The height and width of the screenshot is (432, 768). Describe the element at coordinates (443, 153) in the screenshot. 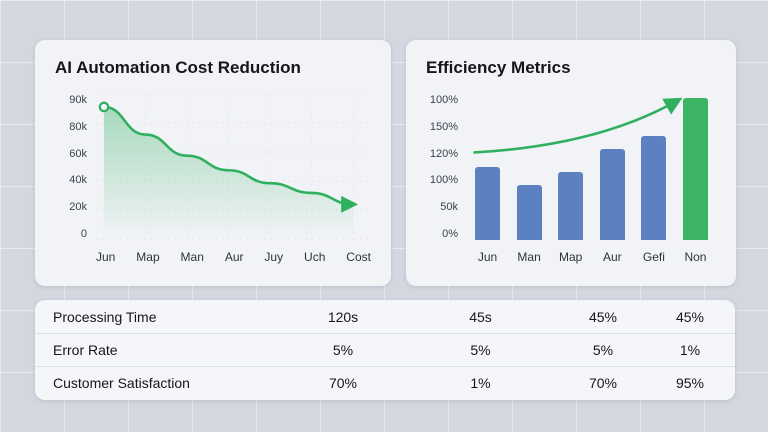

I see `y-tick-label: 120%` at that location.